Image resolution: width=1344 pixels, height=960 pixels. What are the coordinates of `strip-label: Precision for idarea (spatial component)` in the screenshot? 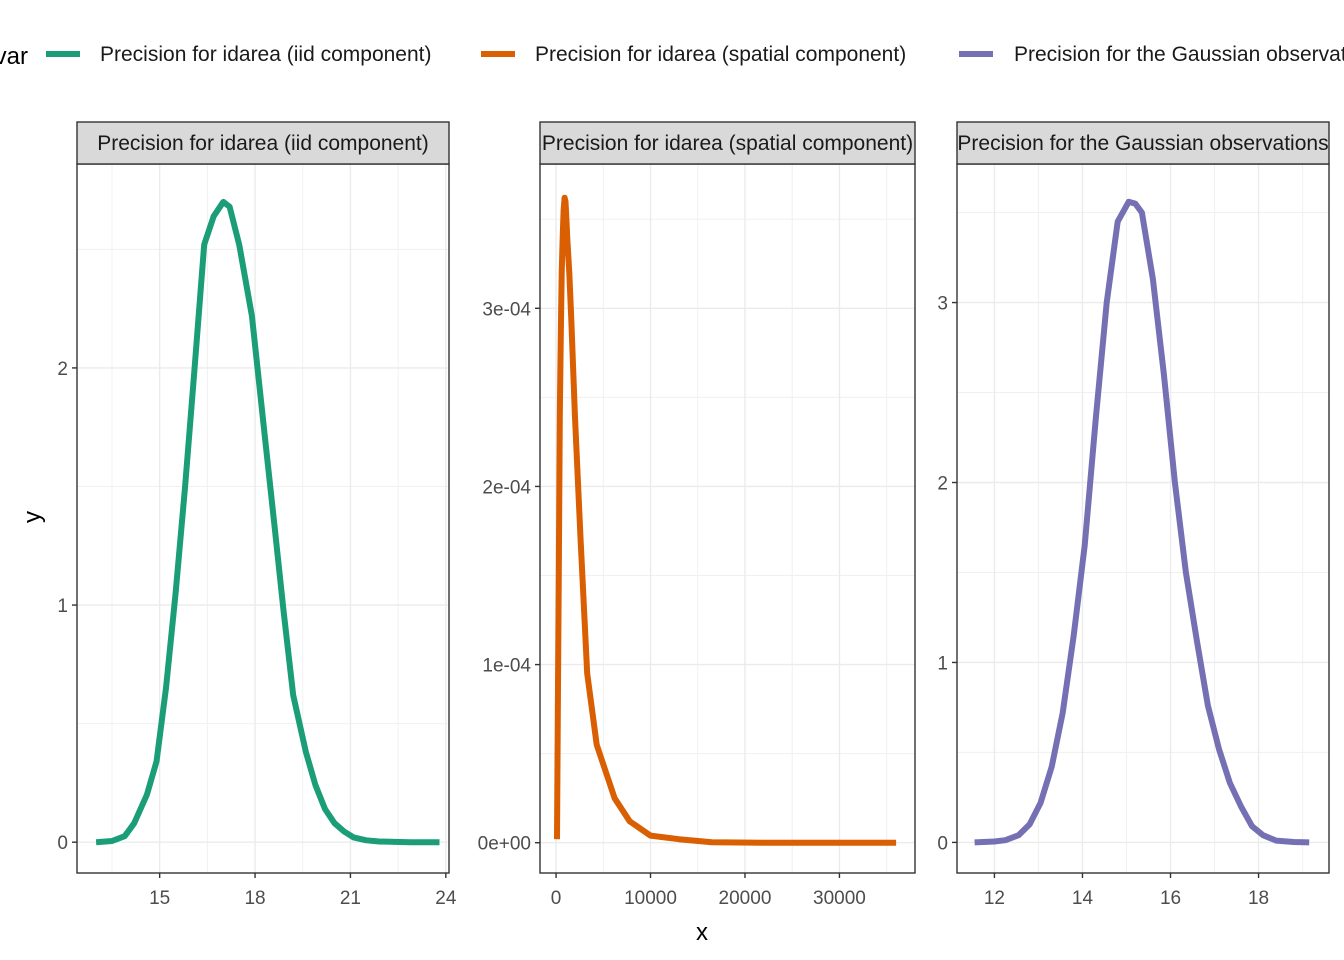 It's located at (727, 143).